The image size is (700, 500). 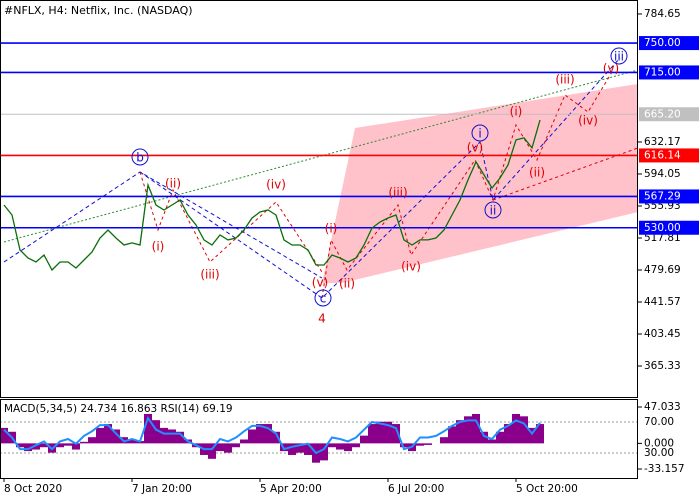 What do you see at coordinates (662, 14) in the screenshot?
I see `y-tick-label: 784.65` at bounding box center [662, 14].